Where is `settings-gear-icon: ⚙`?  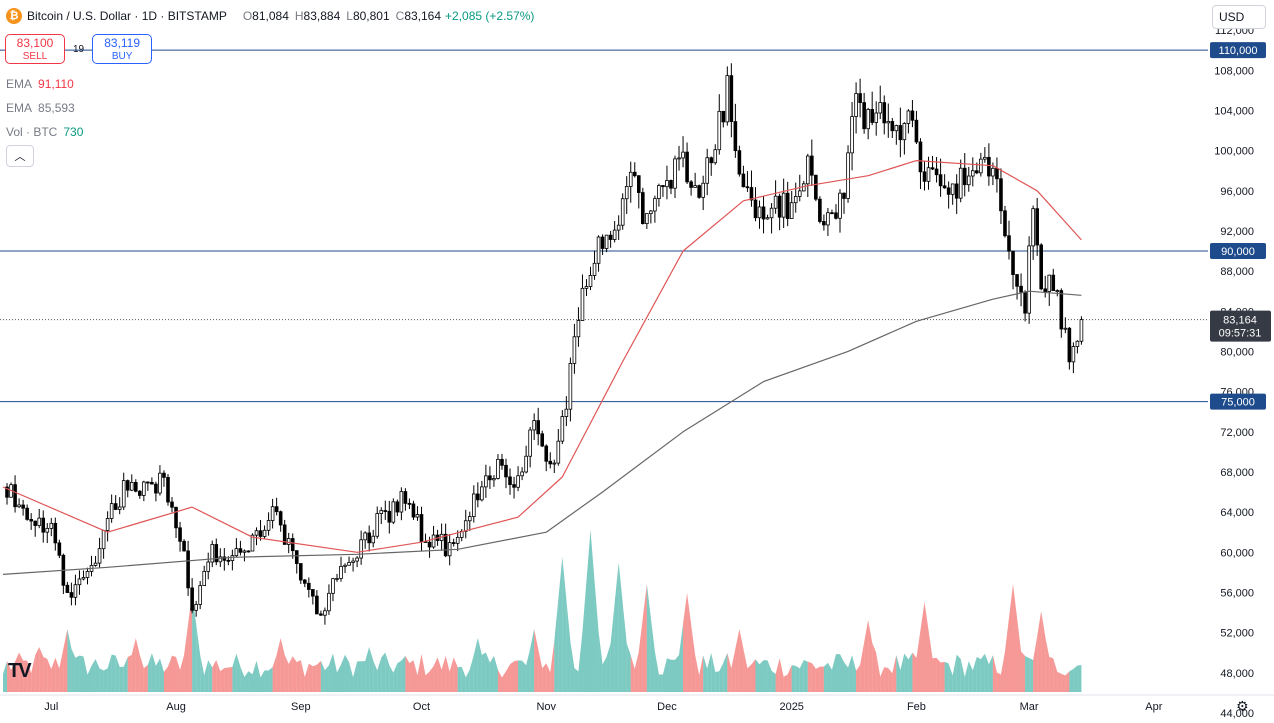
settings-gear-icon: ⚙ is located at coordinates (1242, 706).